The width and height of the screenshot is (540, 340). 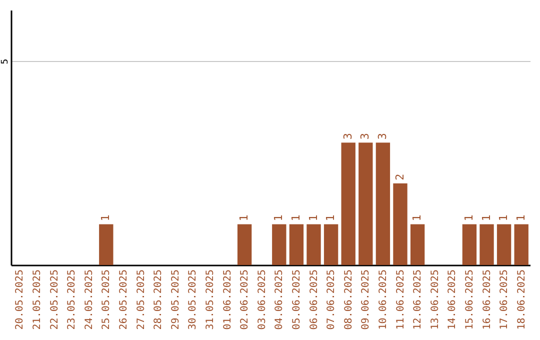 I want to click on x-tick-label: 28.05.2025, so click(x=158, y=300).